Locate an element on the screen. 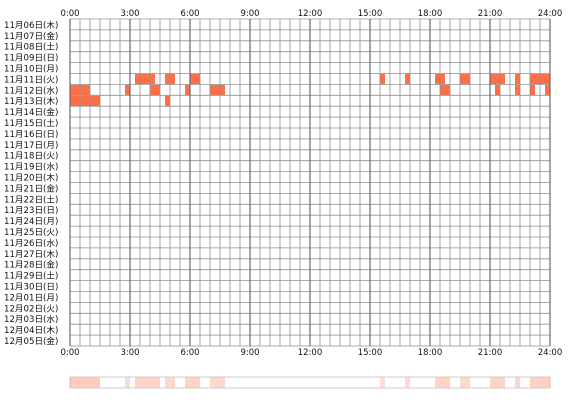 This screenshot has width=570, height=404. x-tick-label: 21:00 is located at coordinates (490, 14).